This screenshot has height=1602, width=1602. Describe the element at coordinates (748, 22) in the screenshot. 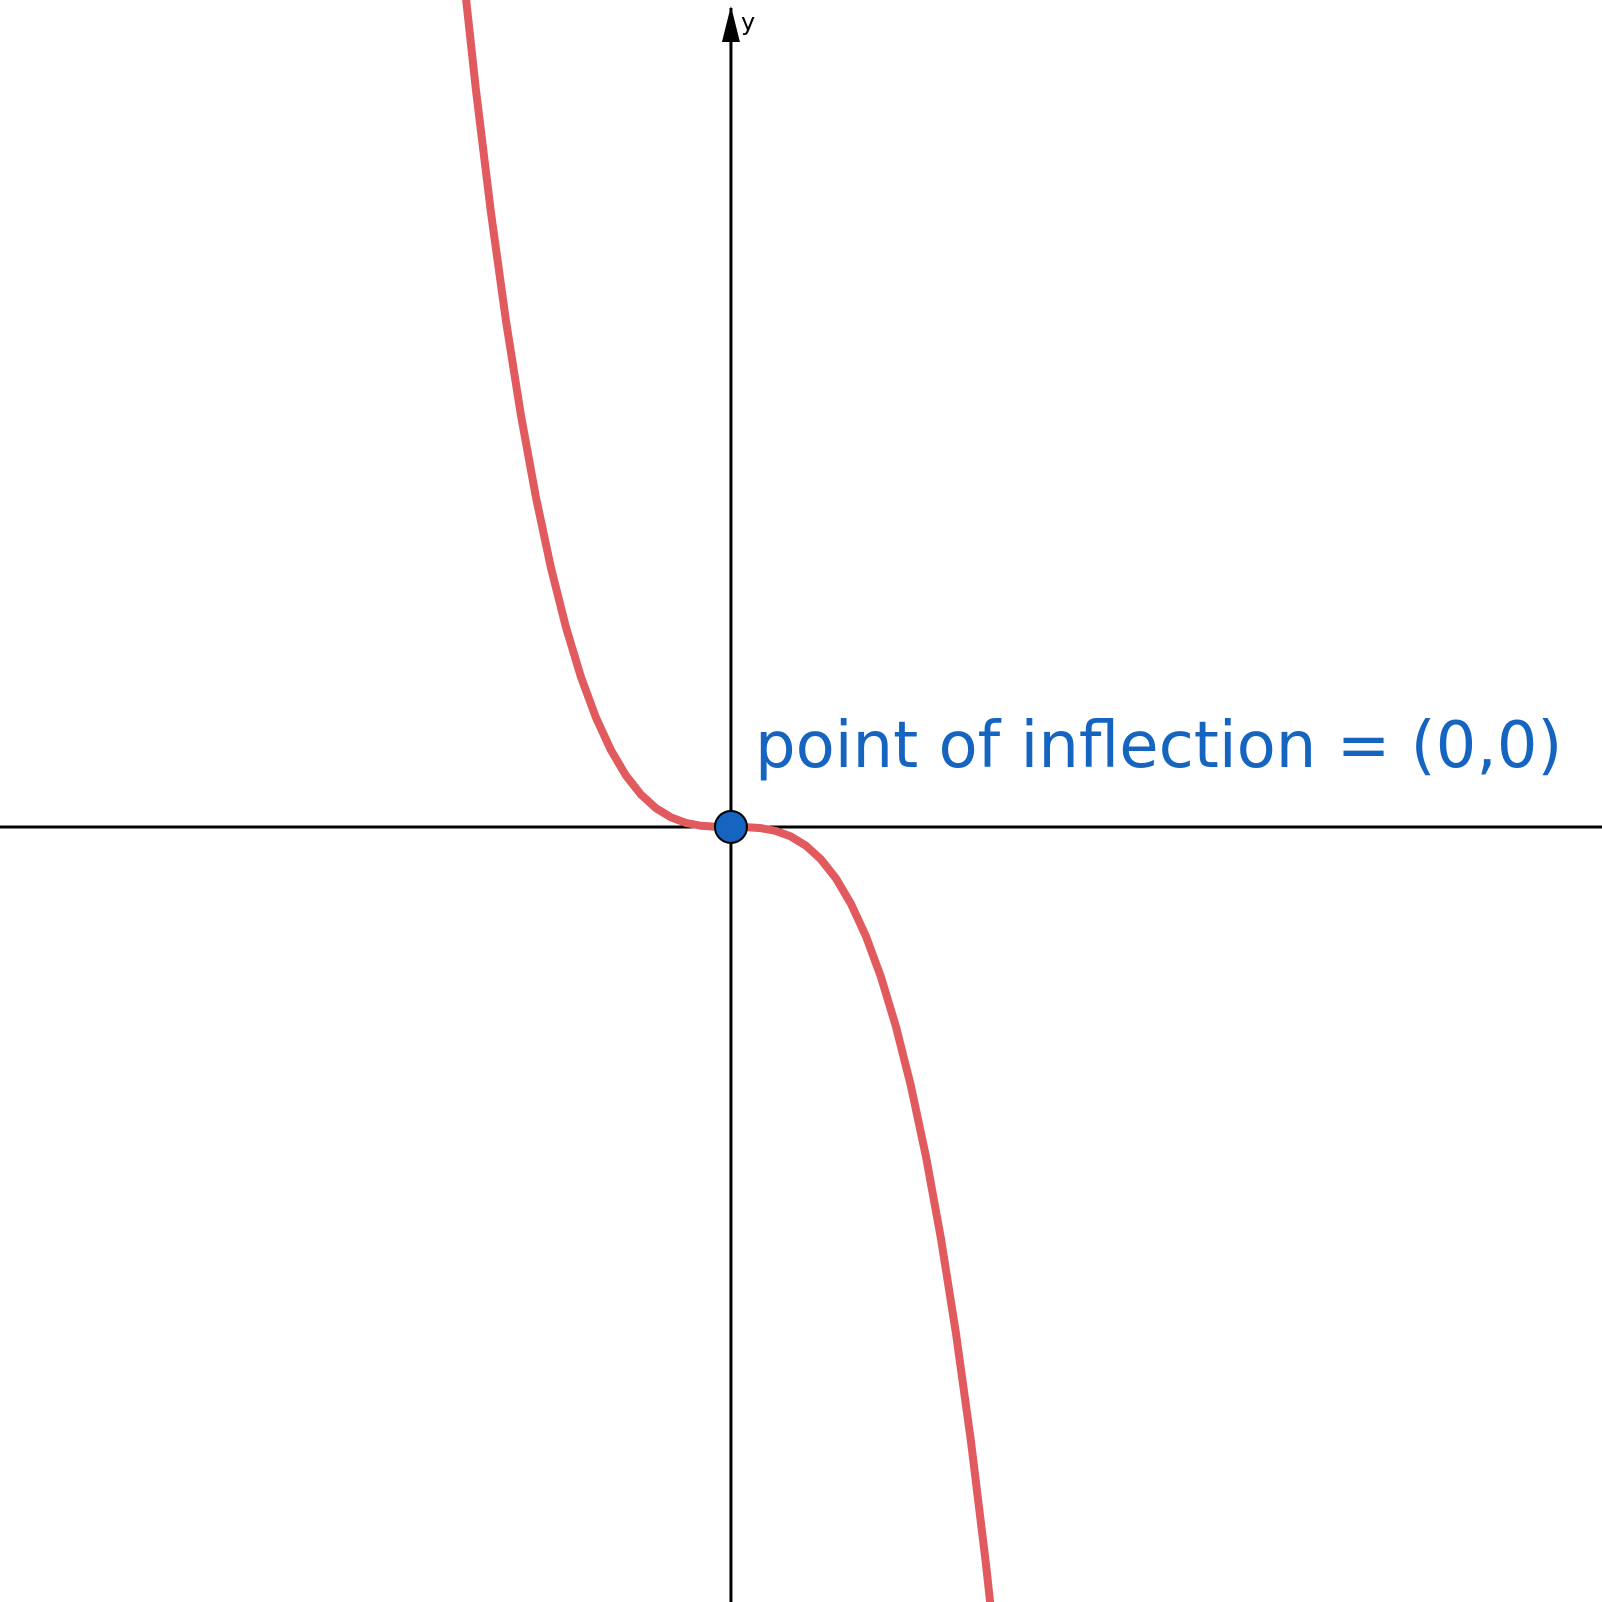

I see `y-axis-label: y` at that location.